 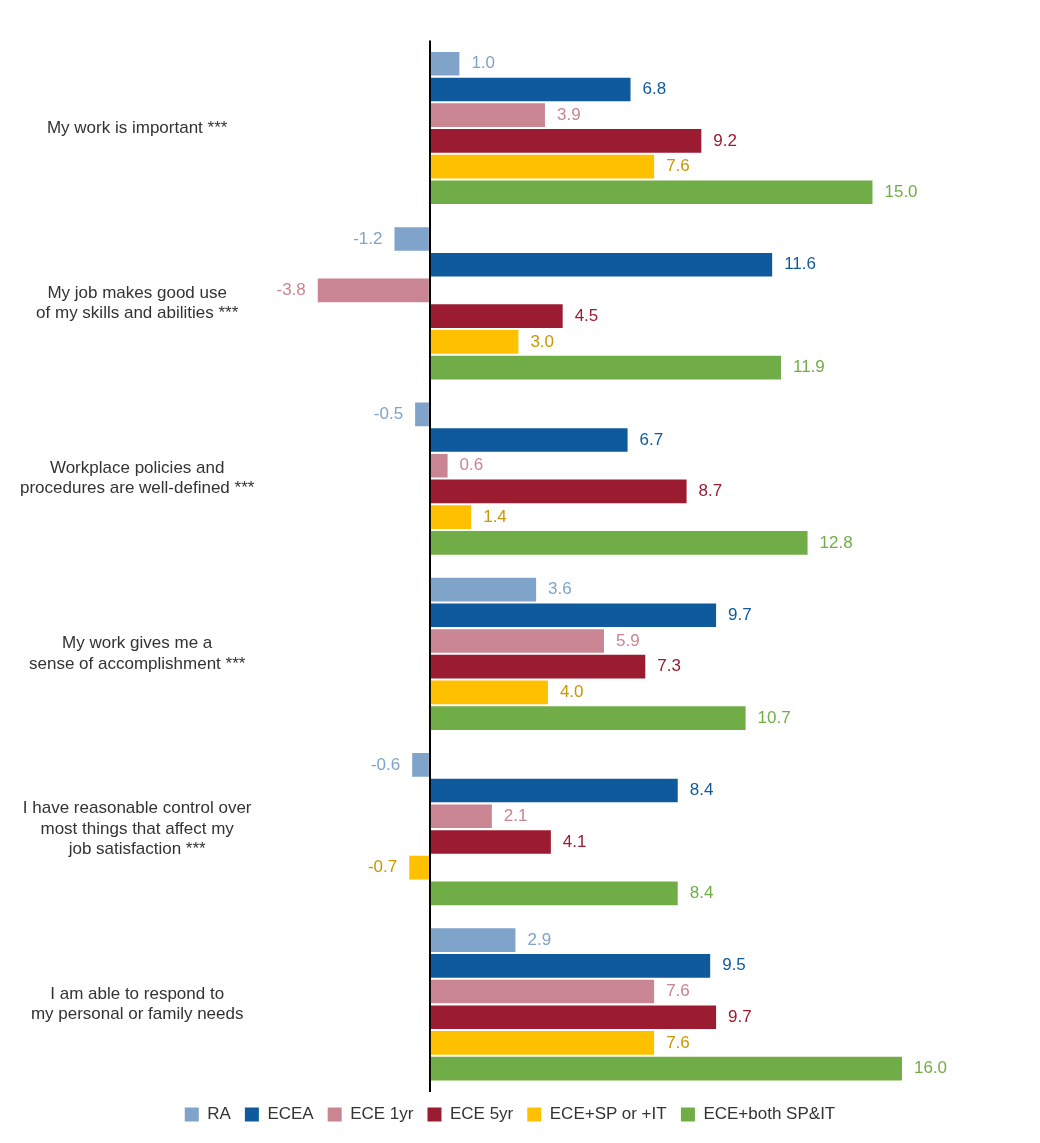 I want to click on data-label: 15.0, so click(x=901, y=191).